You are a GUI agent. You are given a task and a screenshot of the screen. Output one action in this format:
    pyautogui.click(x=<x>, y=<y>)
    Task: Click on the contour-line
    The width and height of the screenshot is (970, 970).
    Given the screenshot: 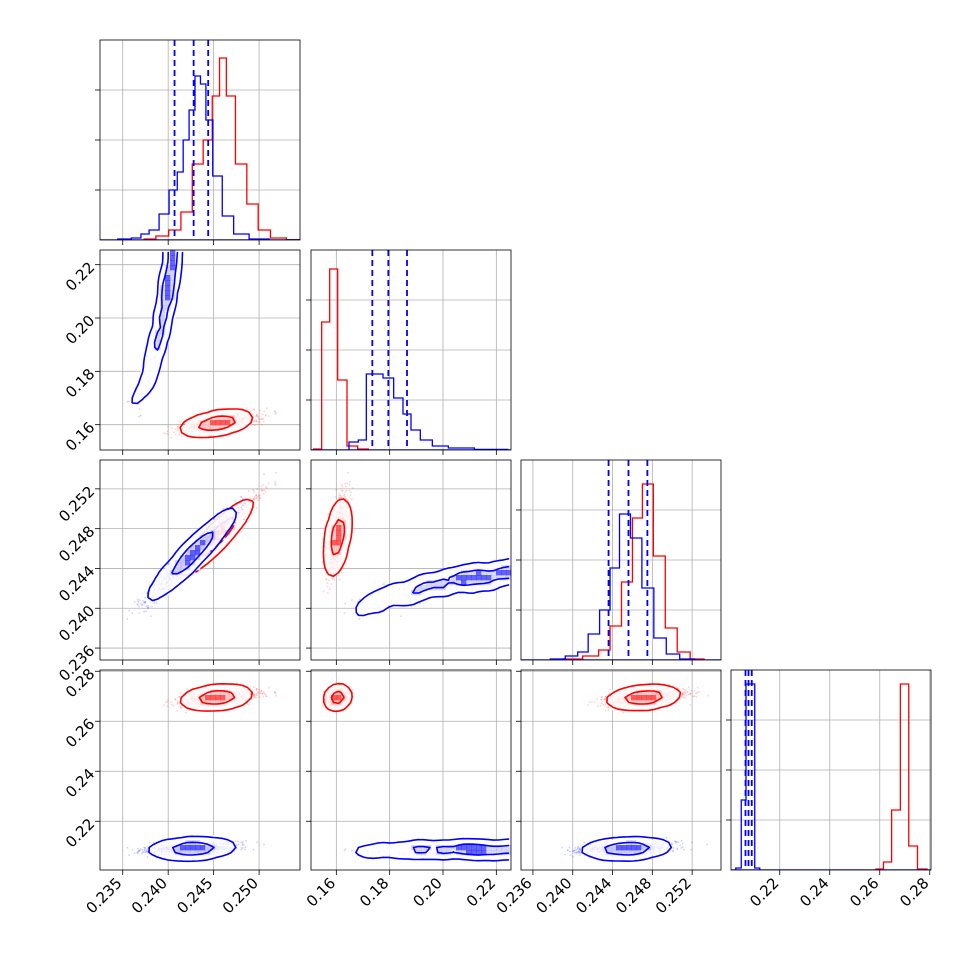 What is the action you would take?
    pyautogui.click(x=166, y=301)
    